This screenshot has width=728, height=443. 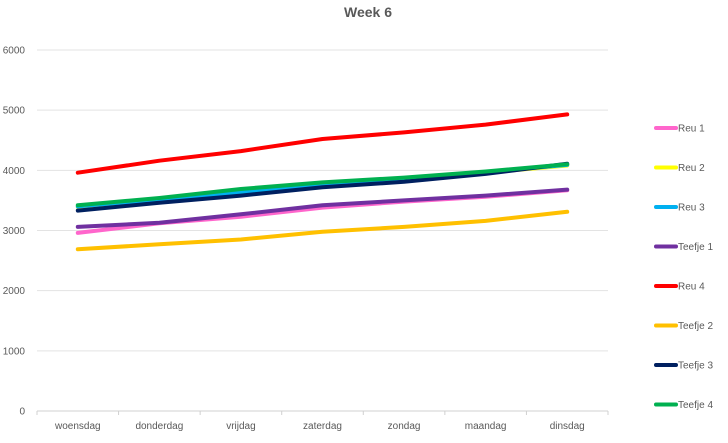 What do you see at coordinates (322, 426) in the screenshot?
I see `x-tick-label: zaterdag` at bounding box center [322, 426].